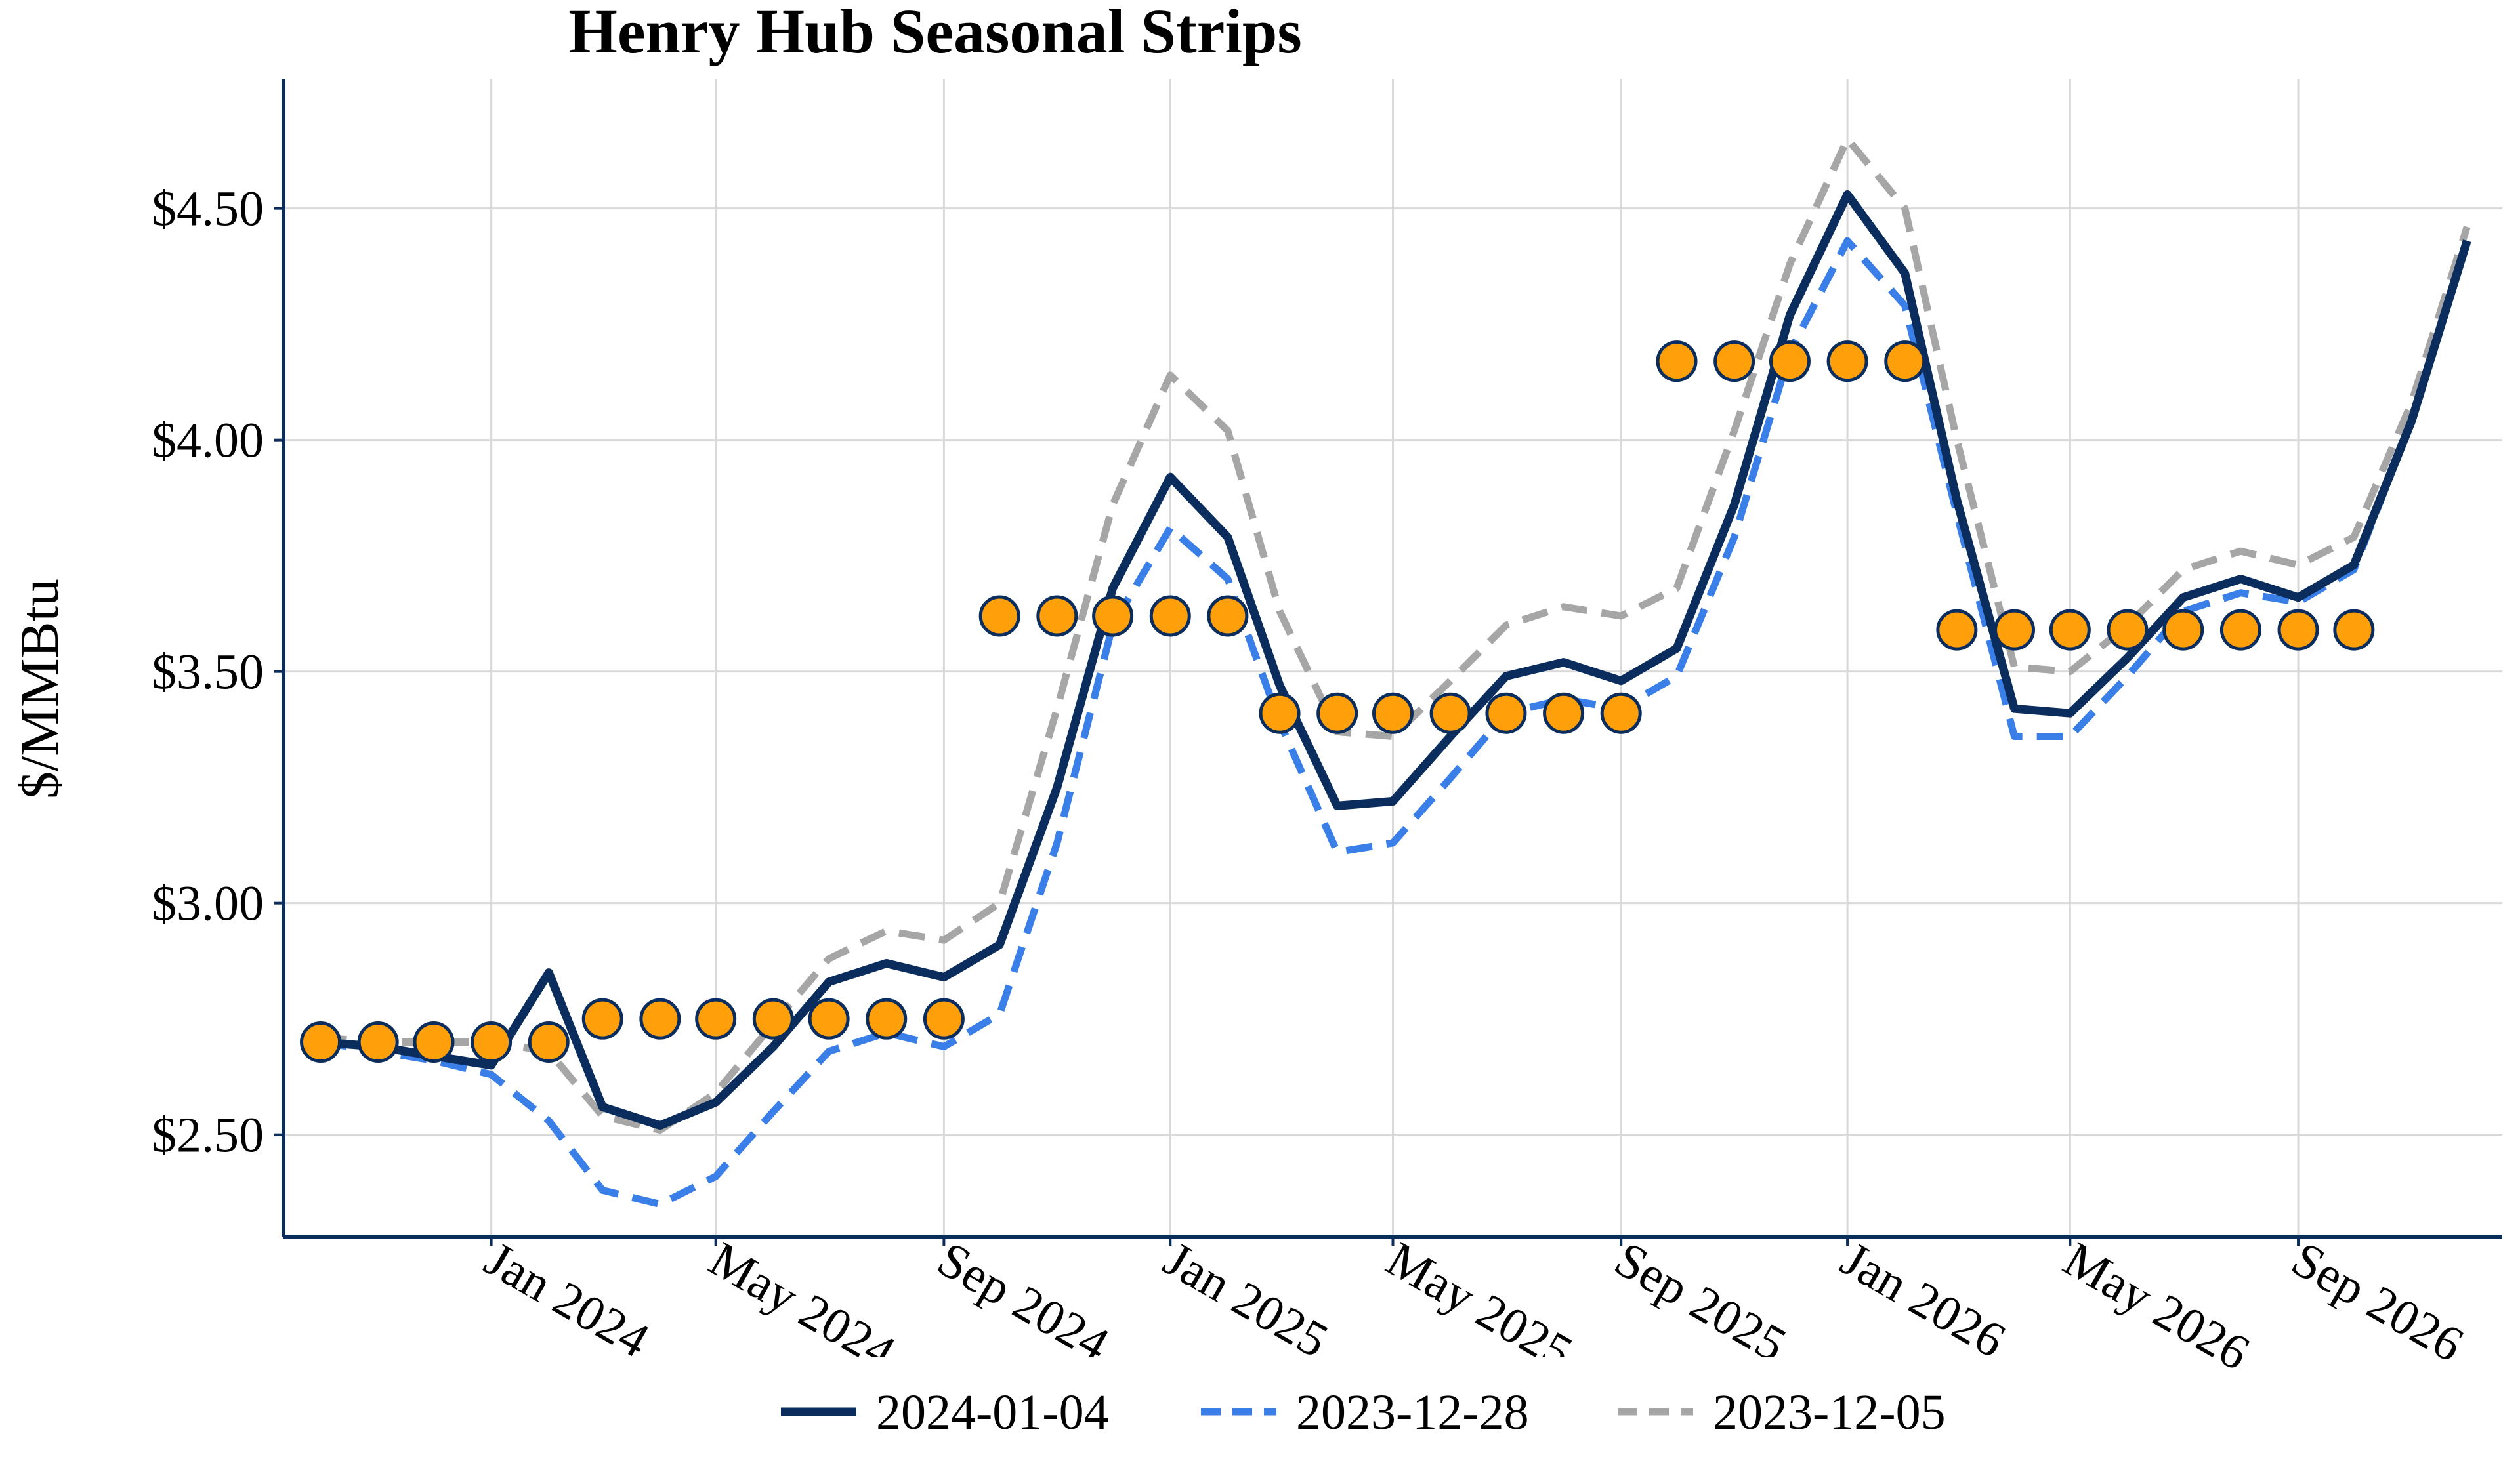  What do you see at coordinates (39, 689) in the screenshot?
I see `y-axis-label: $/MMBtu` at bounding box center [39, 689].